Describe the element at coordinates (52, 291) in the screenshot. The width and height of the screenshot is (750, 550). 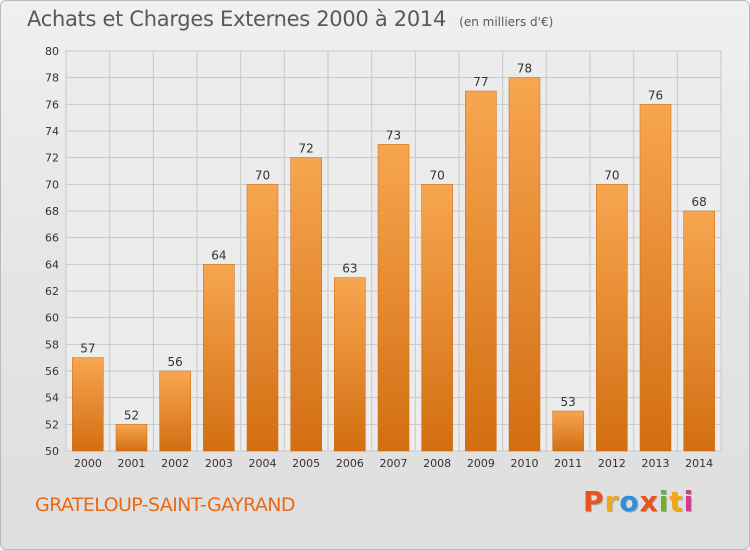
I see `y-tick-label: 62` at that location.